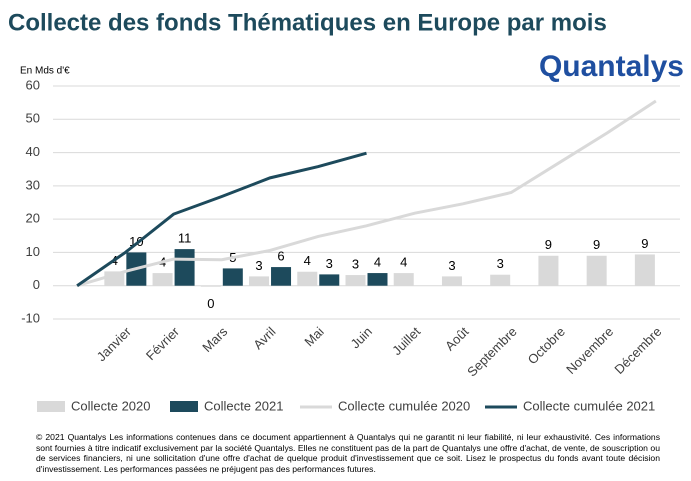  Describe the element at coordinates (33, 251) in the screenshot. I see `y-tick-label: 10` at that location.